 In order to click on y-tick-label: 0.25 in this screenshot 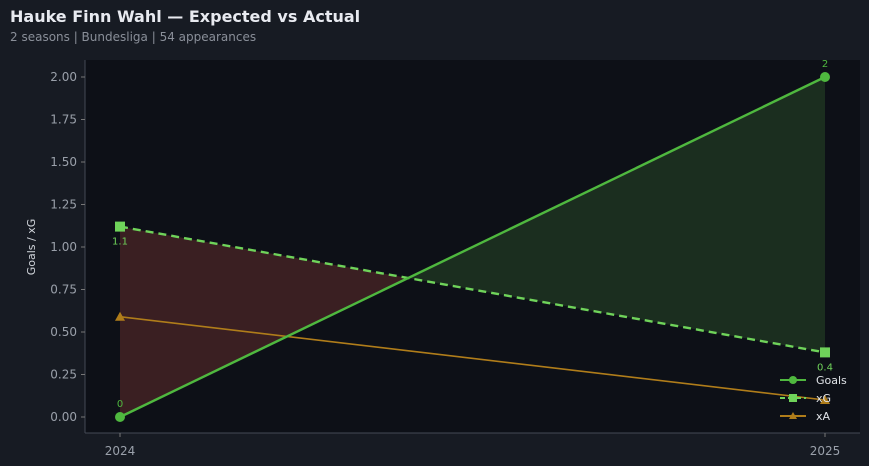, I will do `click(63, 375)`.